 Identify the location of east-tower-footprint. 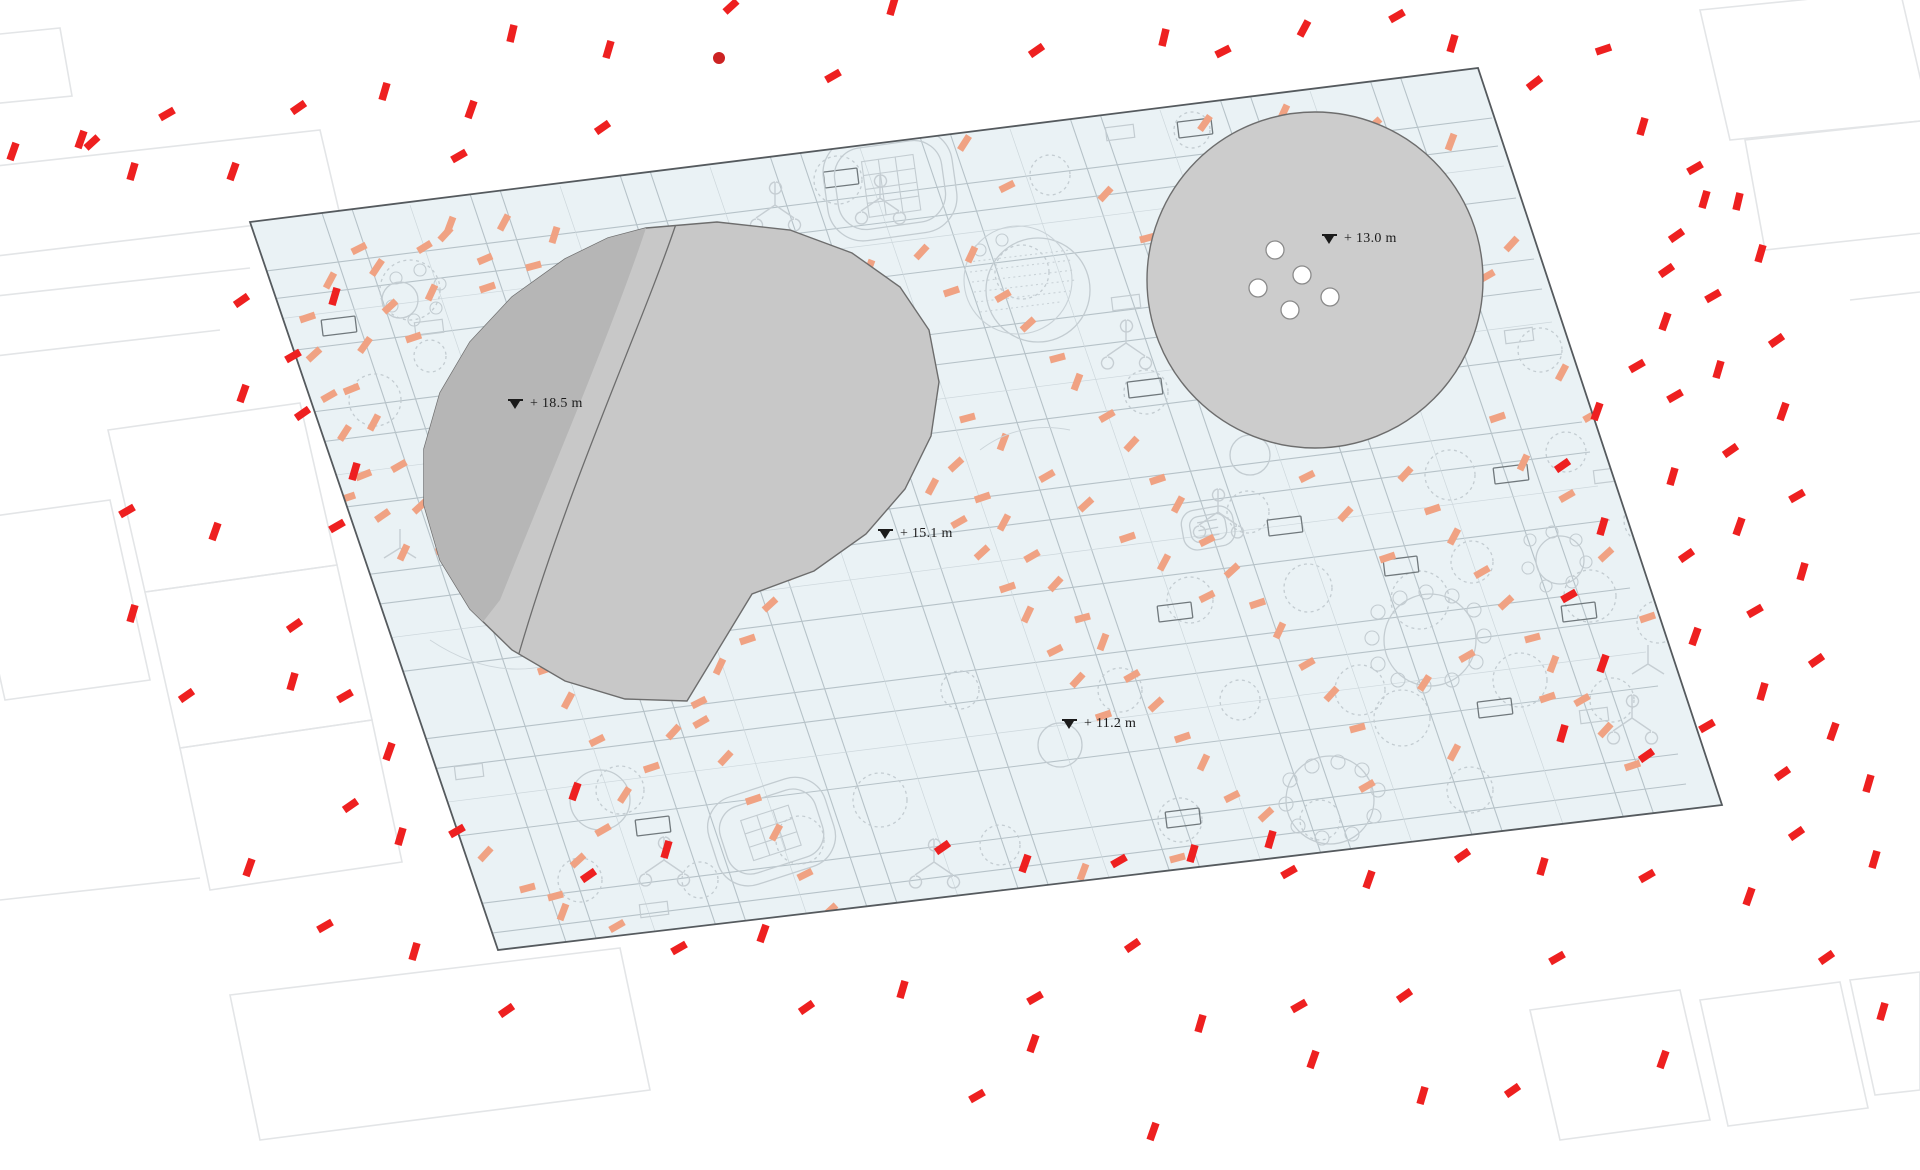
(1315, 280).